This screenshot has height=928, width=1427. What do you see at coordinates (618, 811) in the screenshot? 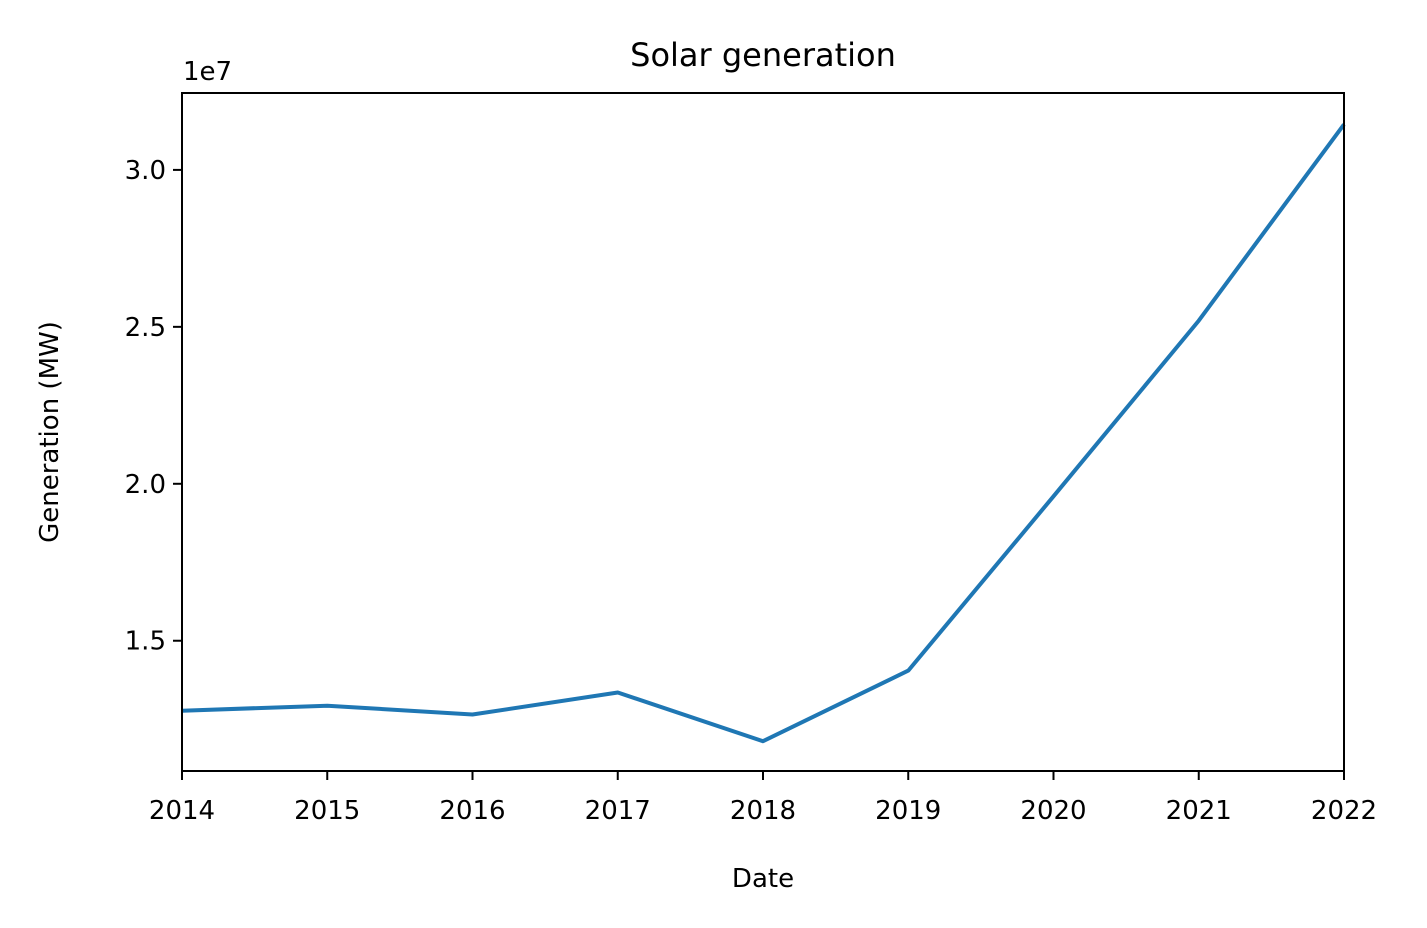
I see `x-tick-label: 2017` at bounding box center [618, 811].